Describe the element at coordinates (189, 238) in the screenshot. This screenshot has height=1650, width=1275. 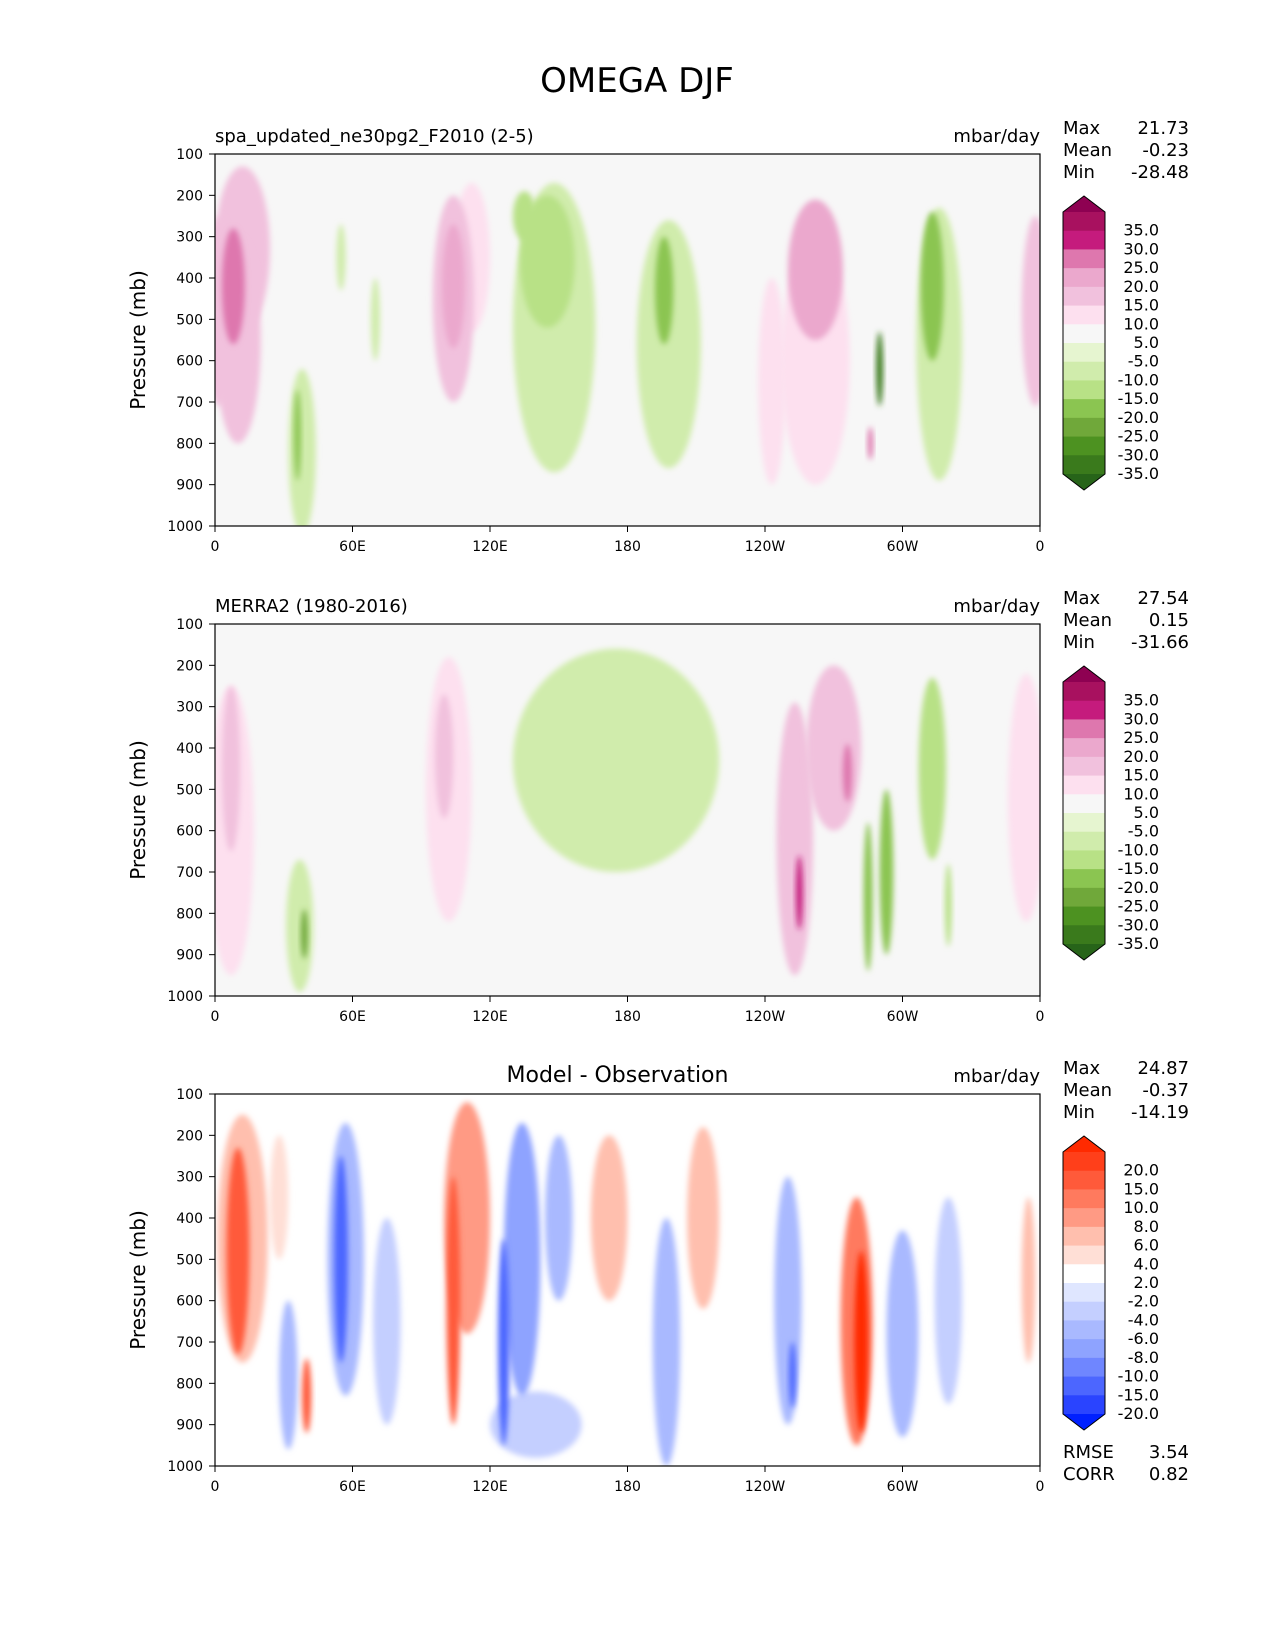
I see `y-tick-label: 300` at that location.